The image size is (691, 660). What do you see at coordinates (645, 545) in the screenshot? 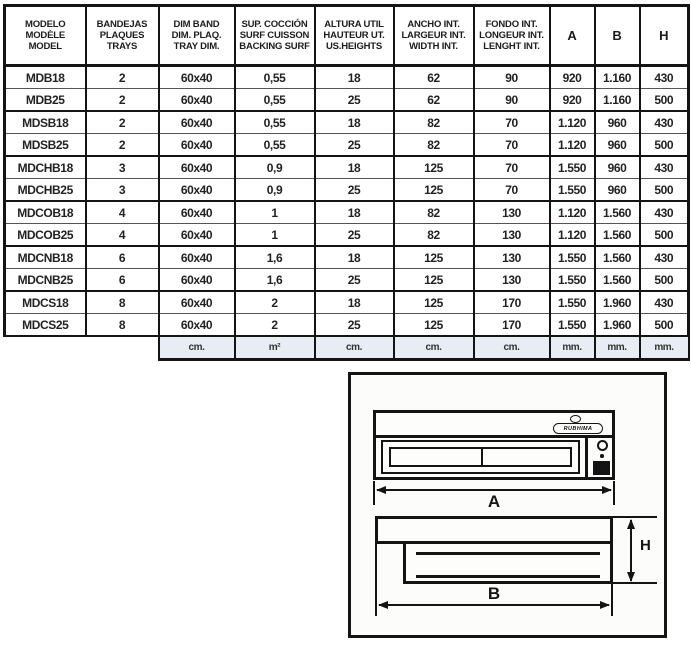
I see `dim-h-label: H` at bounding box center [645, 545].